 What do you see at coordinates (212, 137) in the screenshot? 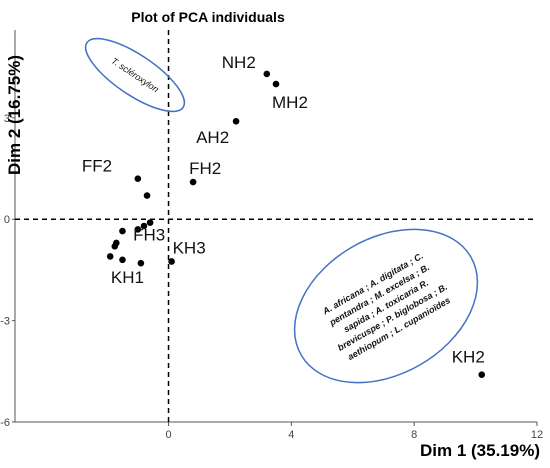
I see `point-label: AH2` at bounding box center [212, 137].